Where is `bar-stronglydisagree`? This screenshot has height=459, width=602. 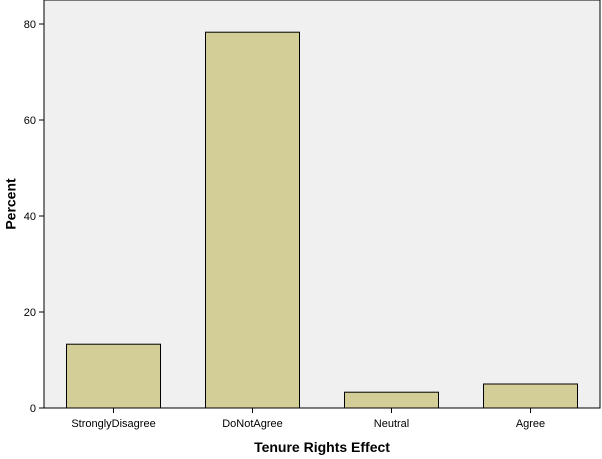 bar-stronglydisagree is located at coordinates (113, 376).